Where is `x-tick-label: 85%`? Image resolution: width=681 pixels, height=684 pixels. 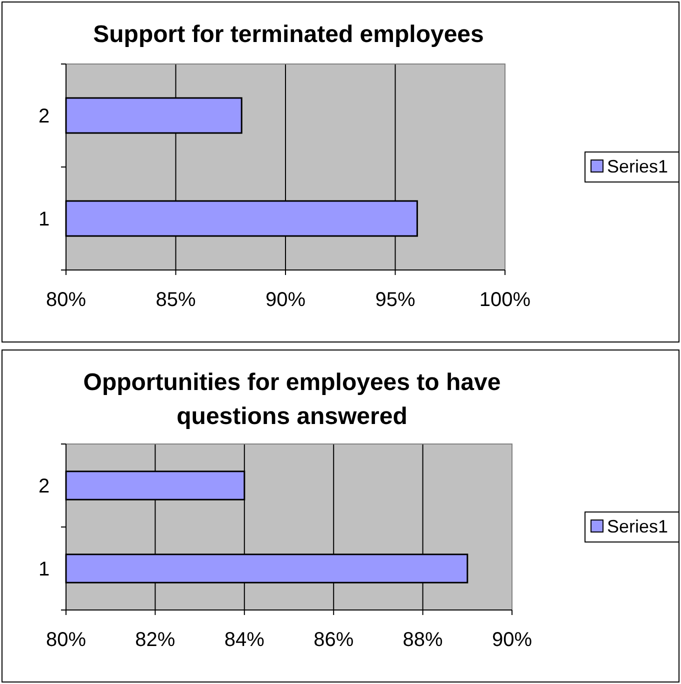
x-tick-label: 85% is located at coordinates (176, 300).